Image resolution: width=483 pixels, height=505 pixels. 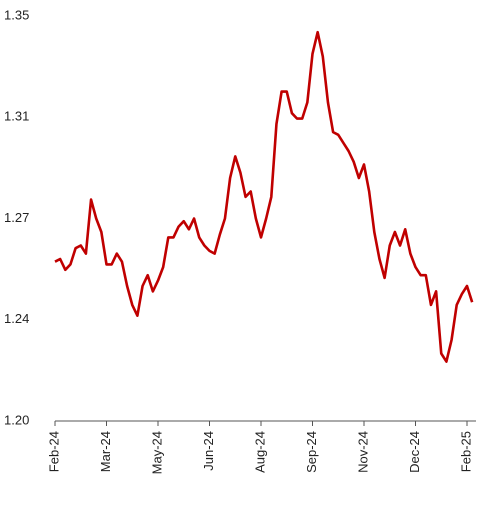 I want to click on x-tick-label: Sep-24, so click(x=311, y=452).